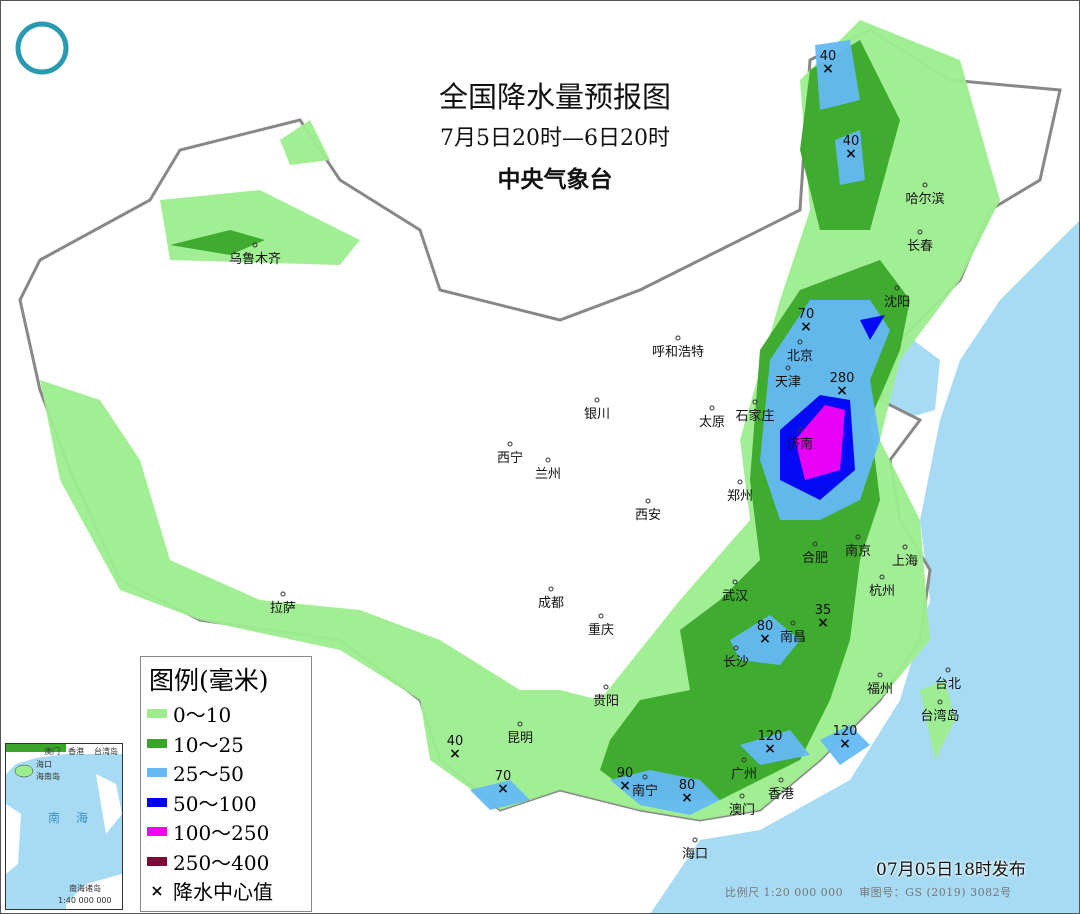  I want to click on rain-center-value: 90, so click(625, 773).